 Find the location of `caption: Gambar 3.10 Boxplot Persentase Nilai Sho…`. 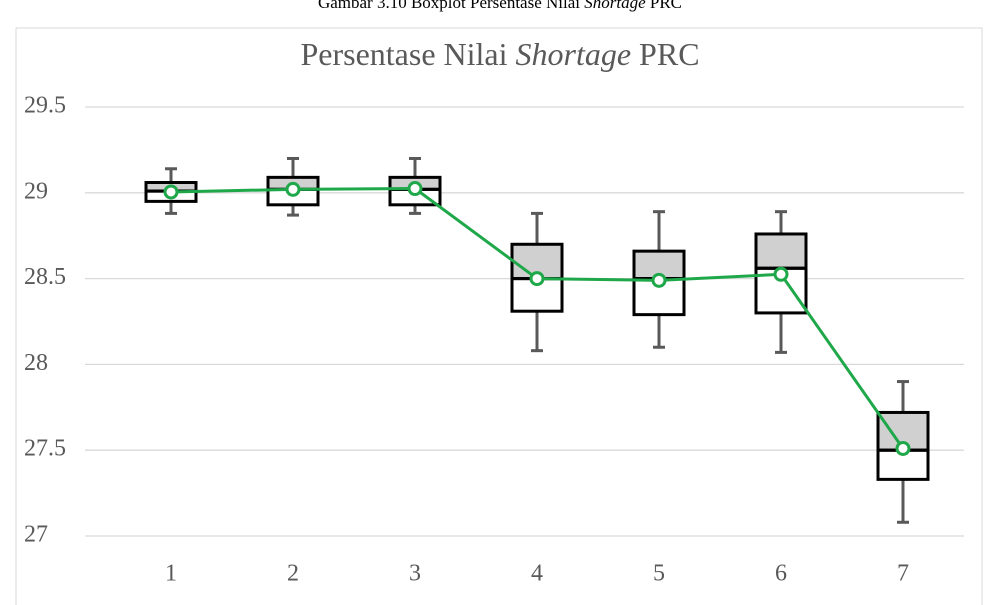

caption: Gambar 3.10 Boxplot Persentase Nilai Sho… is located at coordinates (500, 6).